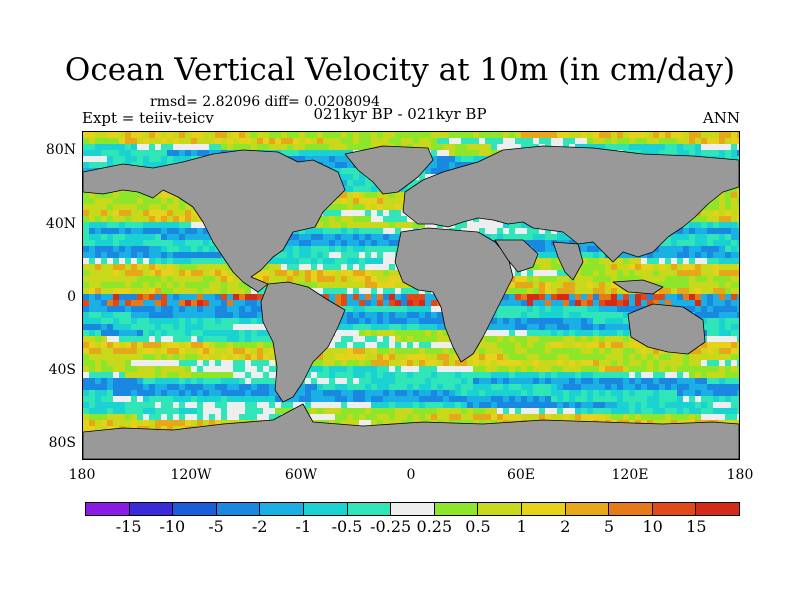 This screenshot has height=600, width=800. What do you see at coordinates (71, 297) in the screenshot?
I see `lat-label-0: 0` at bounding box center [71, 297].